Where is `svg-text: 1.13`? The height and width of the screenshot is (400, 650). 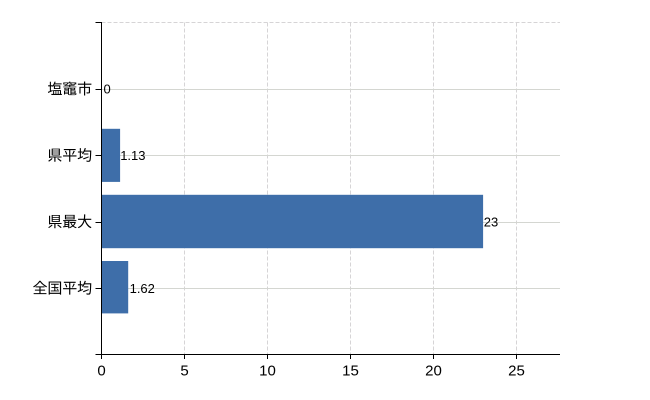 svg-text: 1.13 is located at coordinates (132, 155).